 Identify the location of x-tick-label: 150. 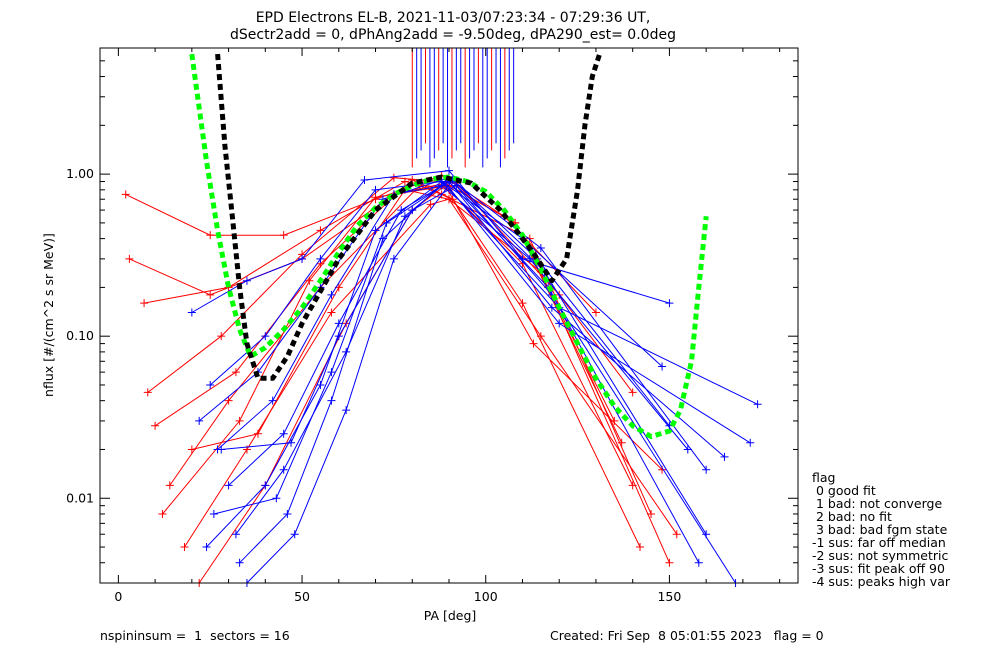
(669, 596).